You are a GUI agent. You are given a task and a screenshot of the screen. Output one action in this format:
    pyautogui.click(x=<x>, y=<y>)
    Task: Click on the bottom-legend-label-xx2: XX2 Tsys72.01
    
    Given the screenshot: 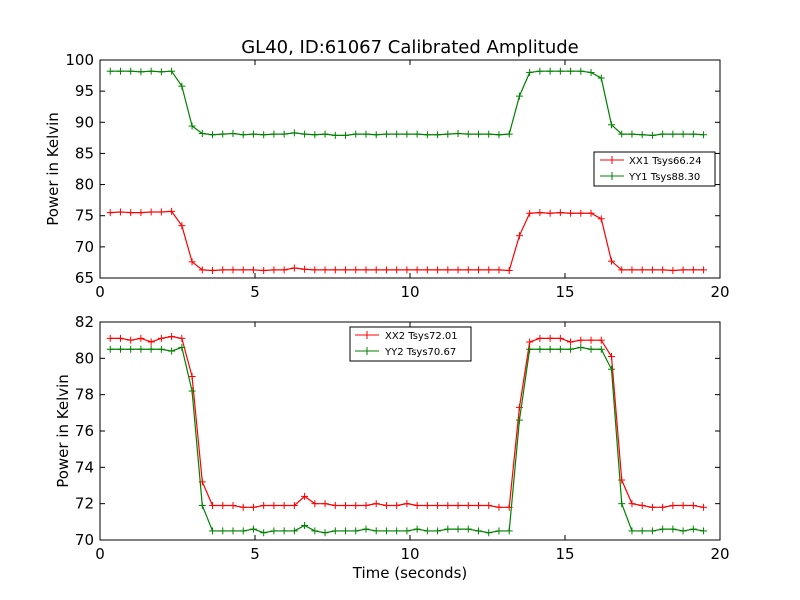 What is the action you would take?
    pyautogui.click(x=421, y=336)
    